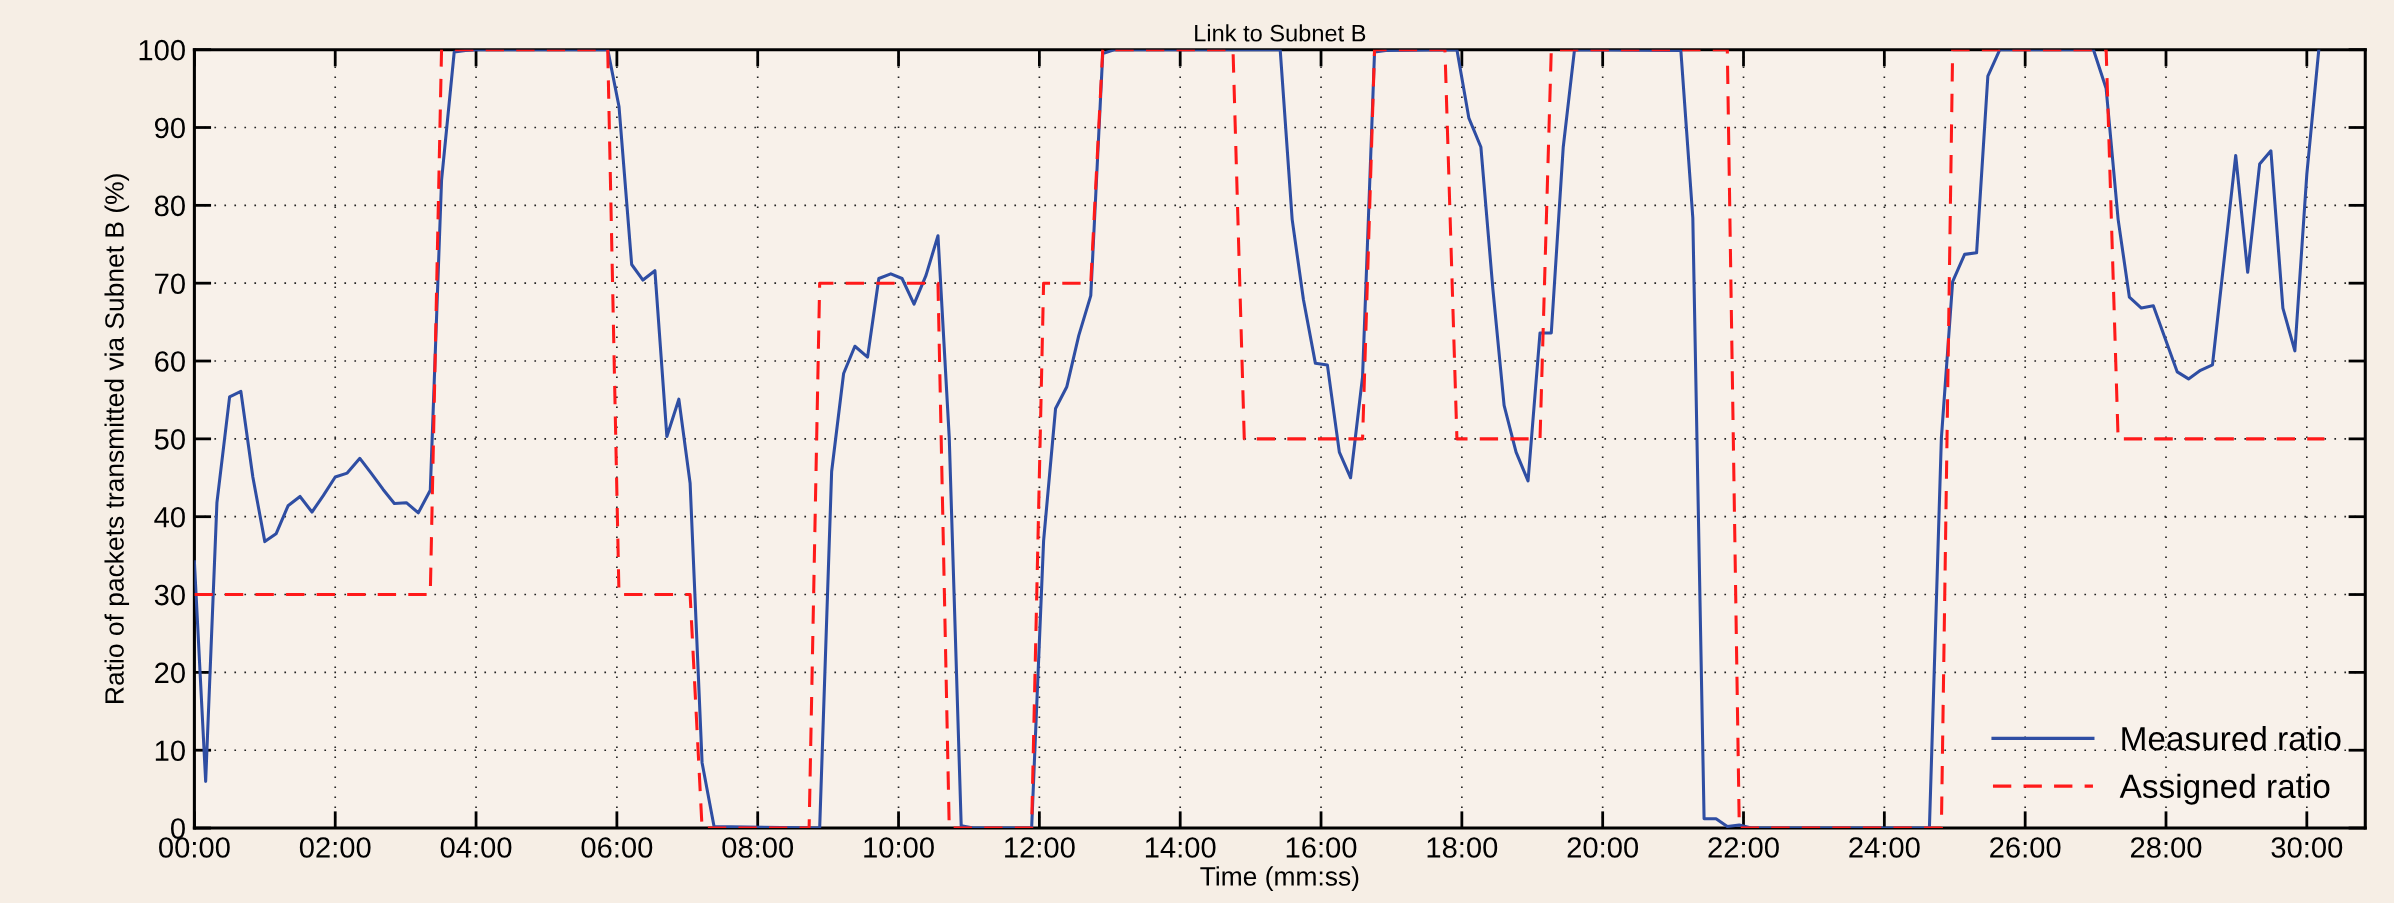 The height and width of the screenshot is (903, 2394). I want to click on x-tick-label: 24:00, so click(1884, 847).